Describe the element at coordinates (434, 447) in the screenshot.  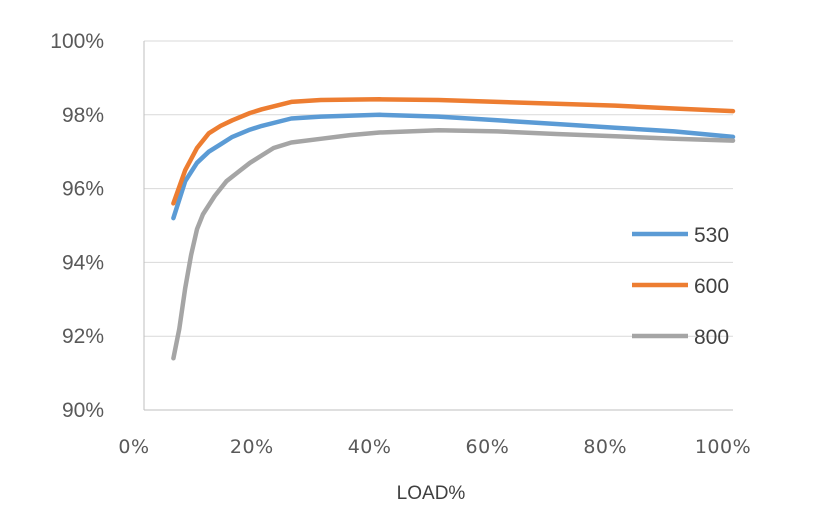
I see `x-axis-ticks: 0% 20% 40% 60% 80% 100%` at that location.